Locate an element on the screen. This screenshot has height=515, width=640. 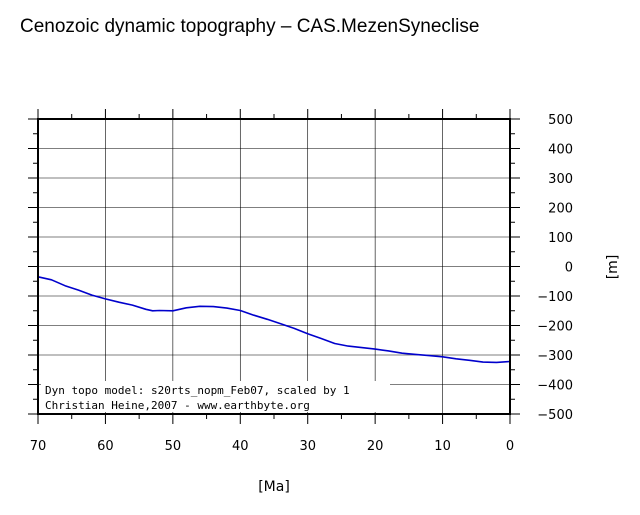
annotation-box is located at coordinates (215, 396).